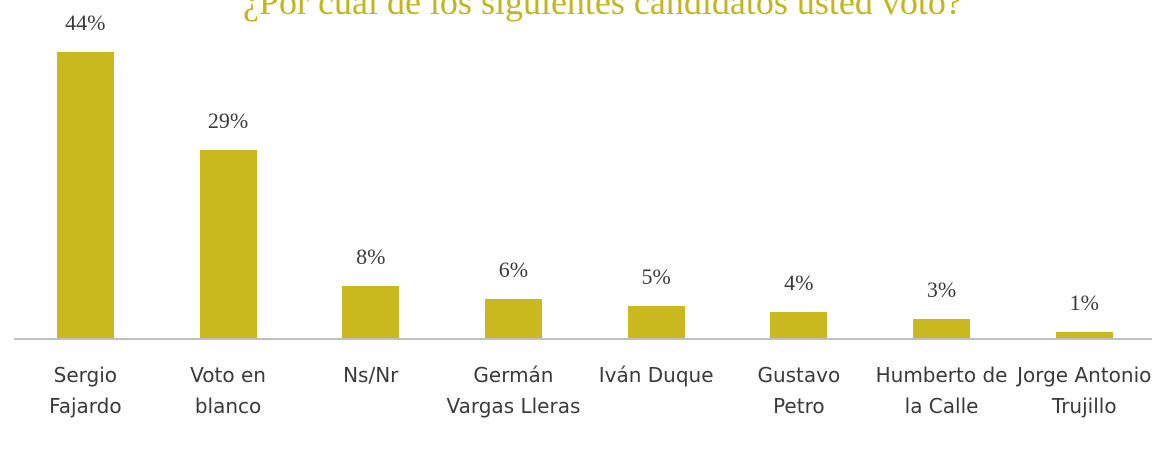  Describe the element at coordinates (228, 390) in the screenshot. I see `x-tick-label: Voto en blanco` at that location.